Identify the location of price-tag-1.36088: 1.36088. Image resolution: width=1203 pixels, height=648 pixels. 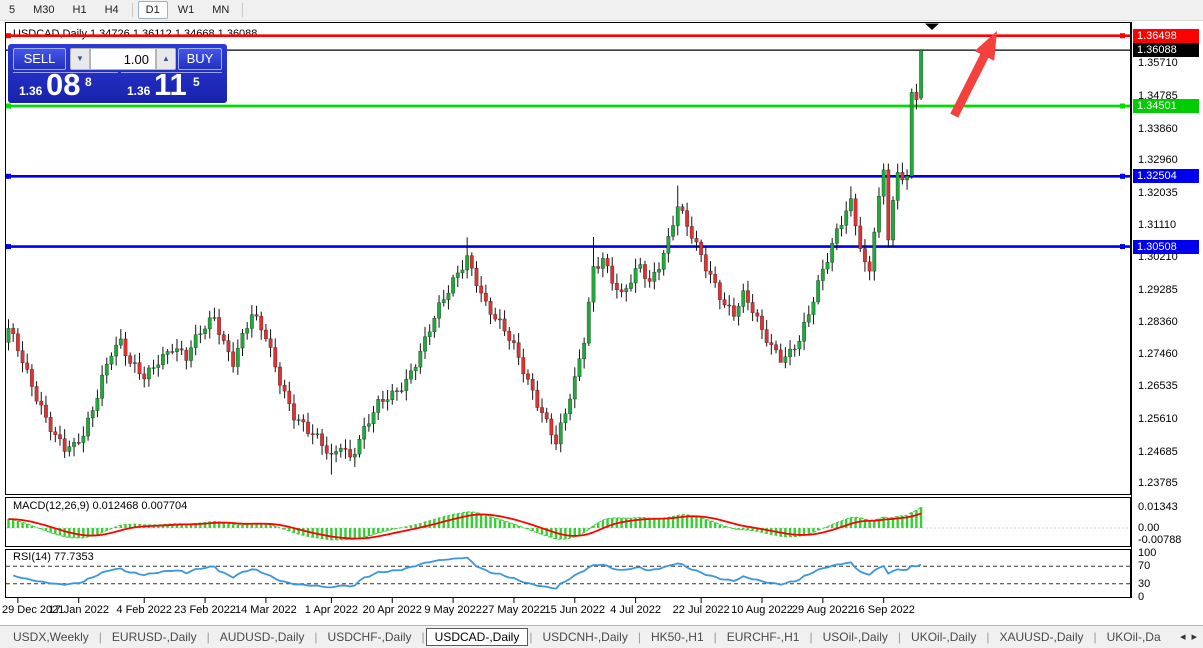
(1166, 50).